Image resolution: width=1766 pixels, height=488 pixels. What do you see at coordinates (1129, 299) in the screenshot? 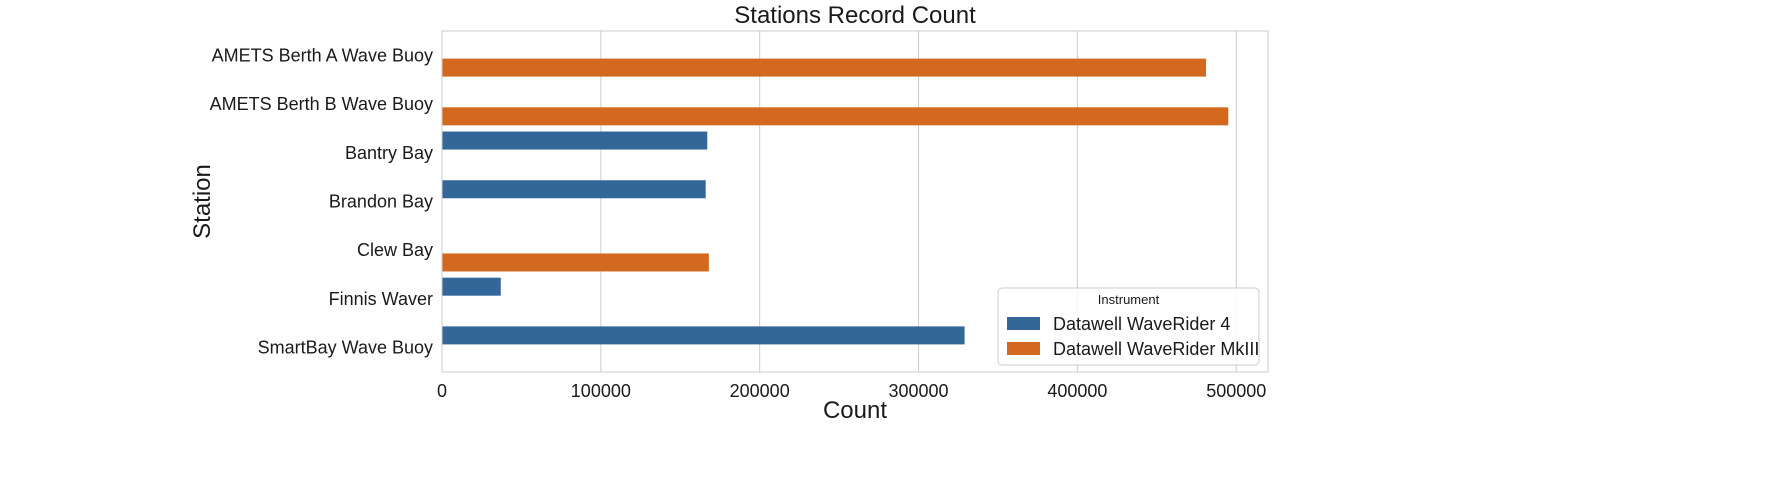
I see `legend-title: Instrument` at bounding box center [1129, 299].